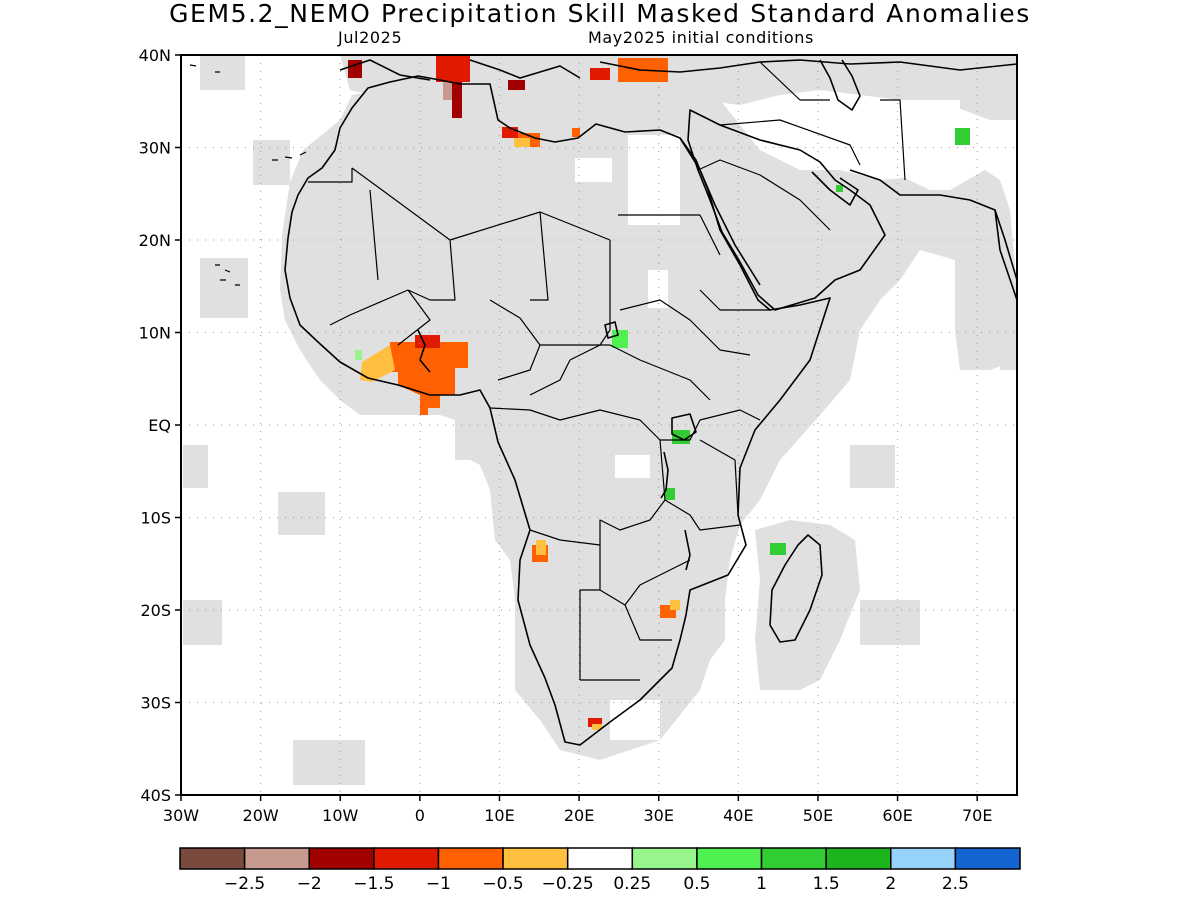  I want to click on anomaly-gulf, so click(839, 188).